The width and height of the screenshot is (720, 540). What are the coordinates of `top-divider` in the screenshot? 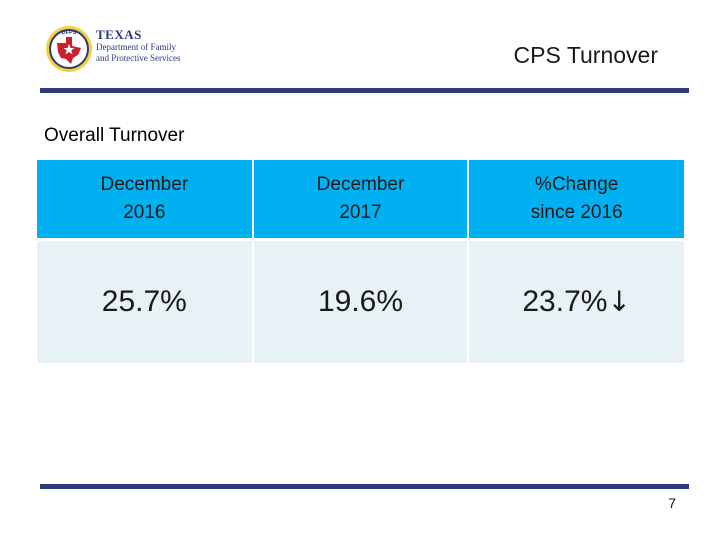 It's located at (364, 90).